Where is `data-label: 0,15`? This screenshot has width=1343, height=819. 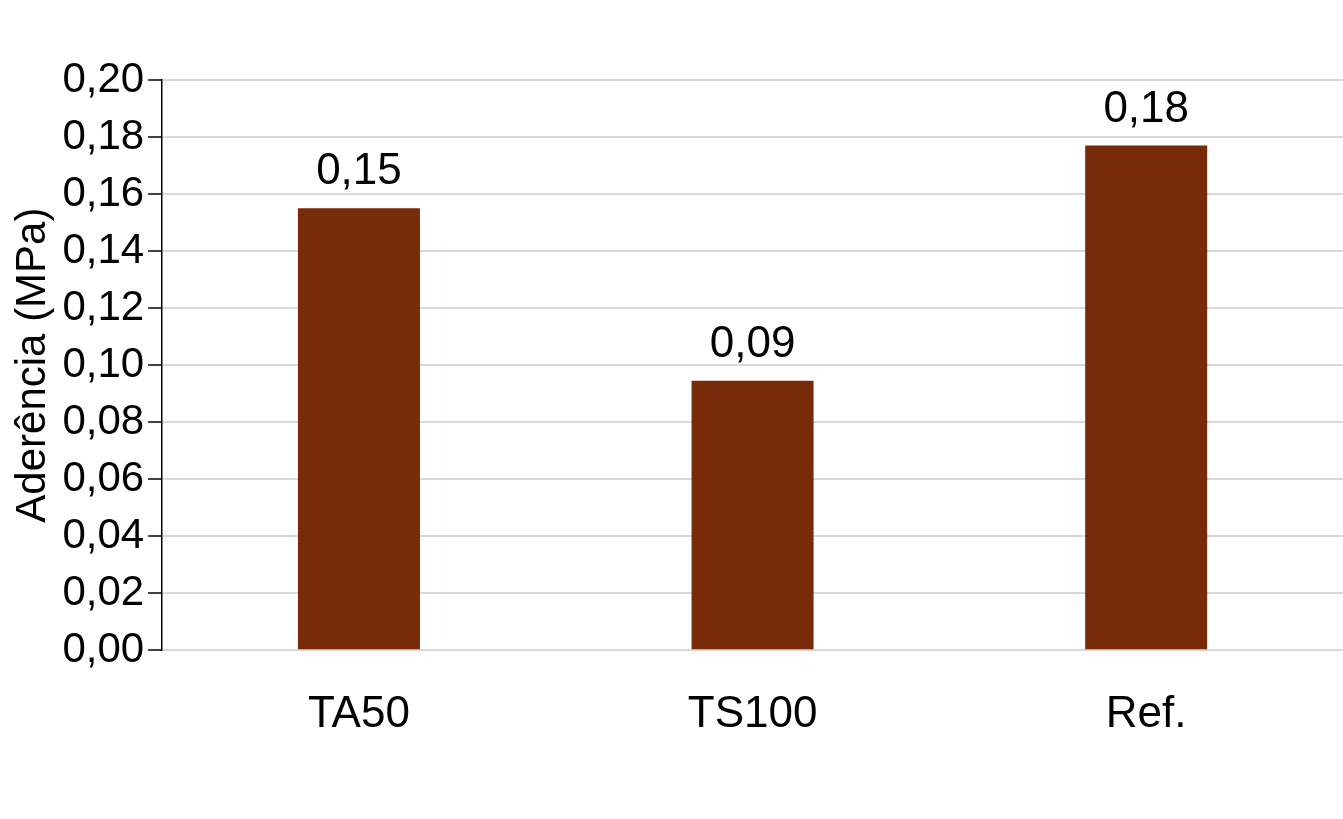
data-label: 0,15 is located at coordinates (359, 169).